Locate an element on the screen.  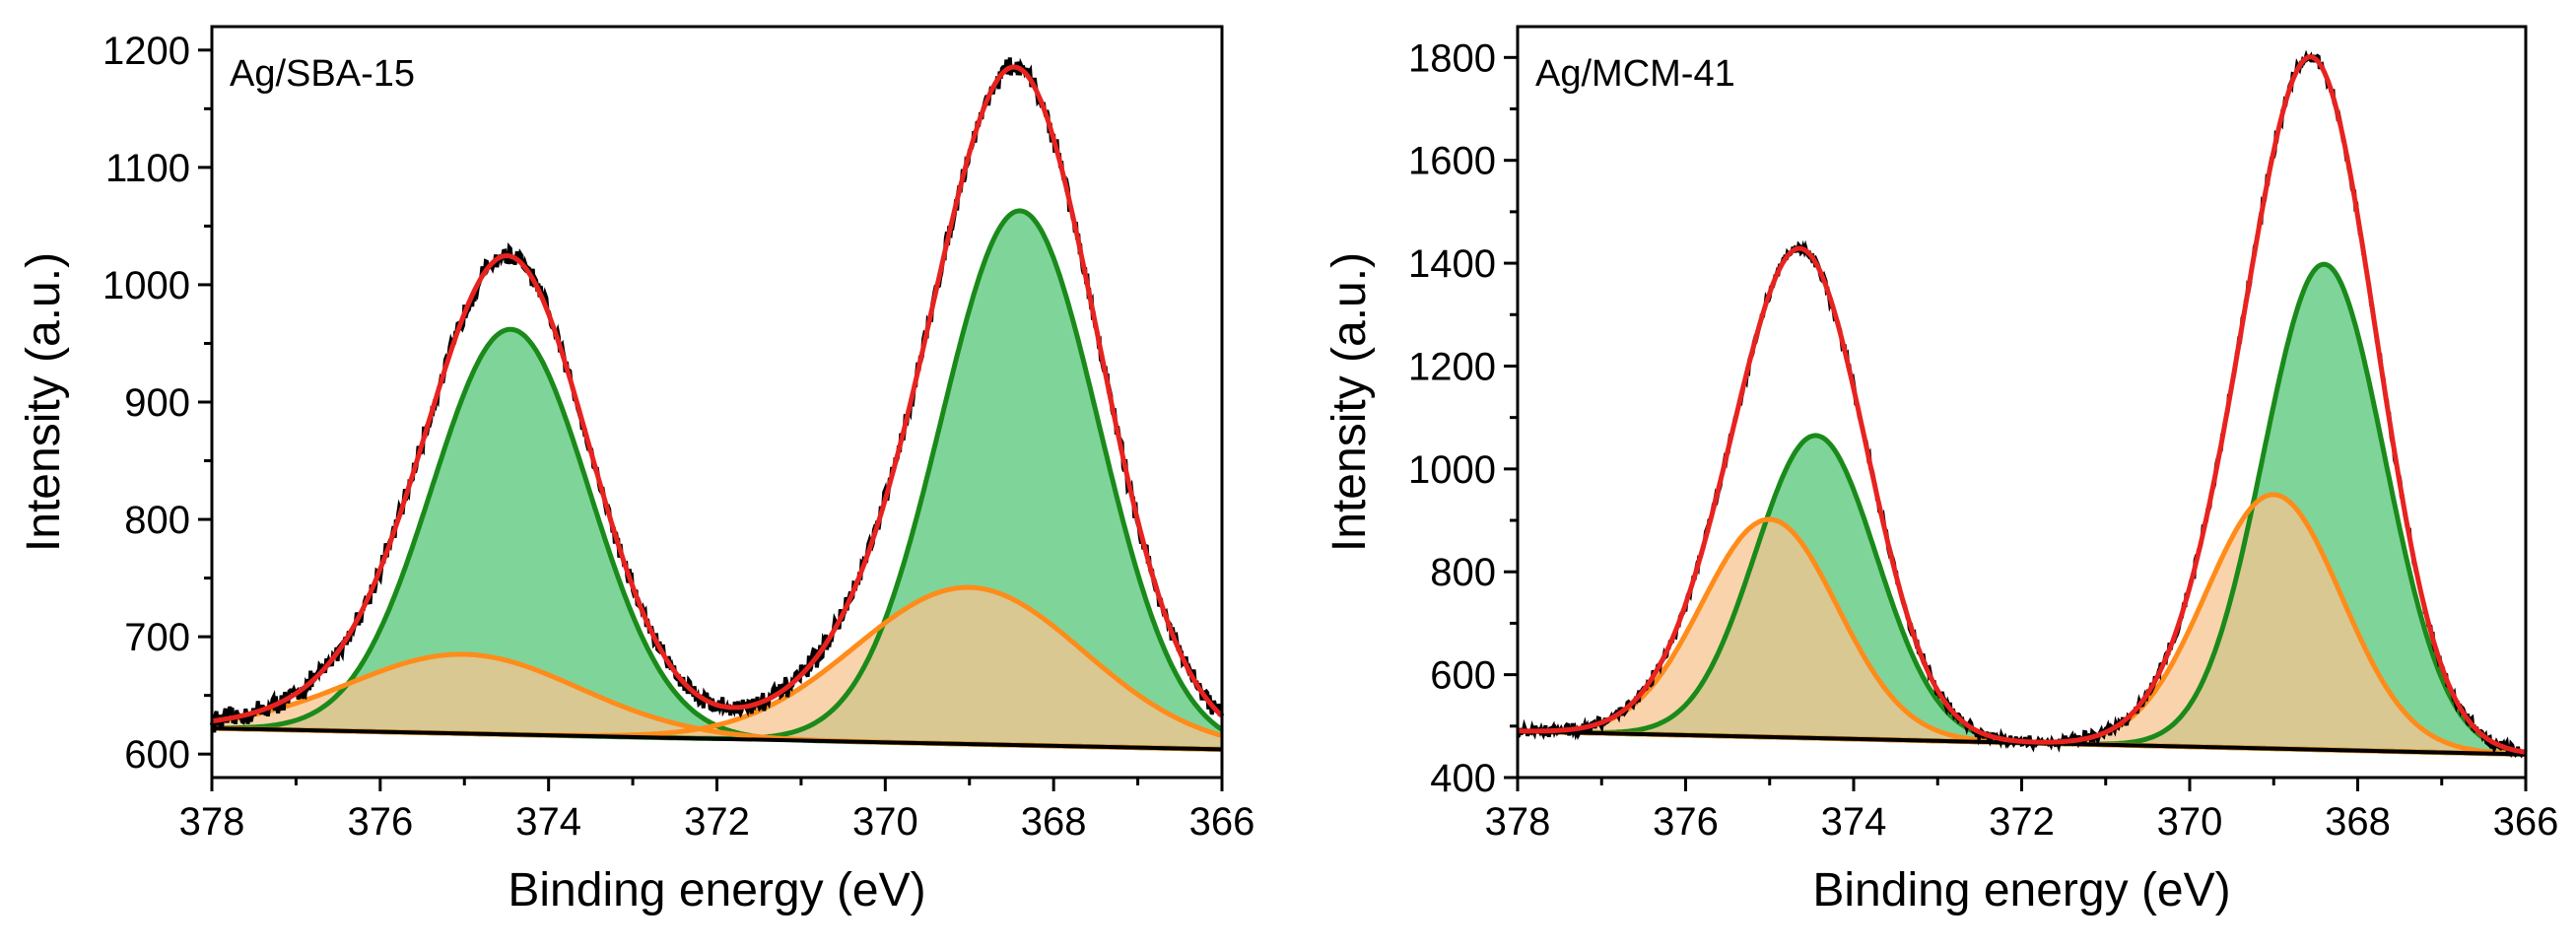
y-tick-label: 1100 is located at coordinates (147, 169).